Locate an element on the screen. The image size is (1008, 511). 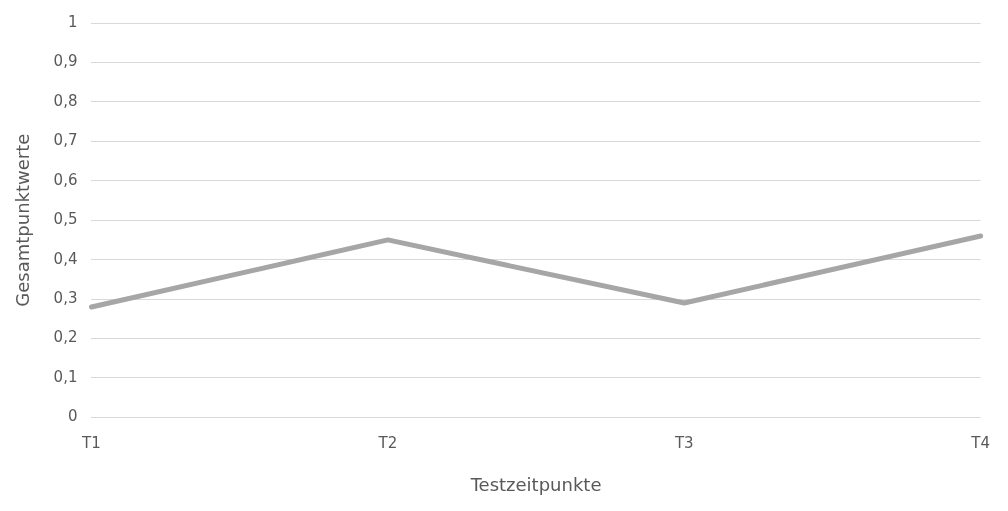
x-tick-label: T2 is located at coordinates (387, 443).